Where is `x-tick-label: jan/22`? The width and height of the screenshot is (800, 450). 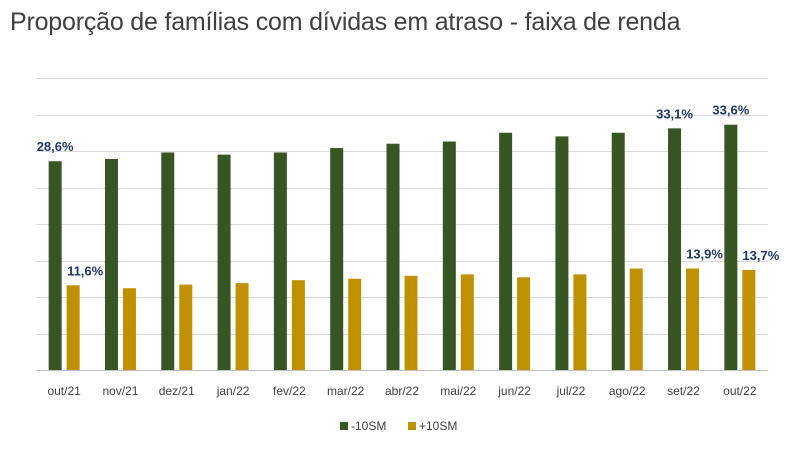
x-tick-label: jan/22 is located at coordinates (233, 391).